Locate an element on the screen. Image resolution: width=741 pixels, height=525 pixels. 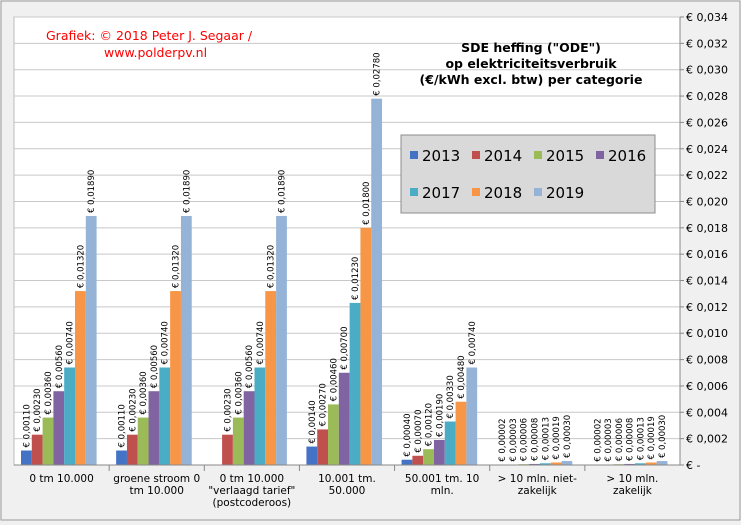
legend-label: 2015 is located at coordinates (565, 156).